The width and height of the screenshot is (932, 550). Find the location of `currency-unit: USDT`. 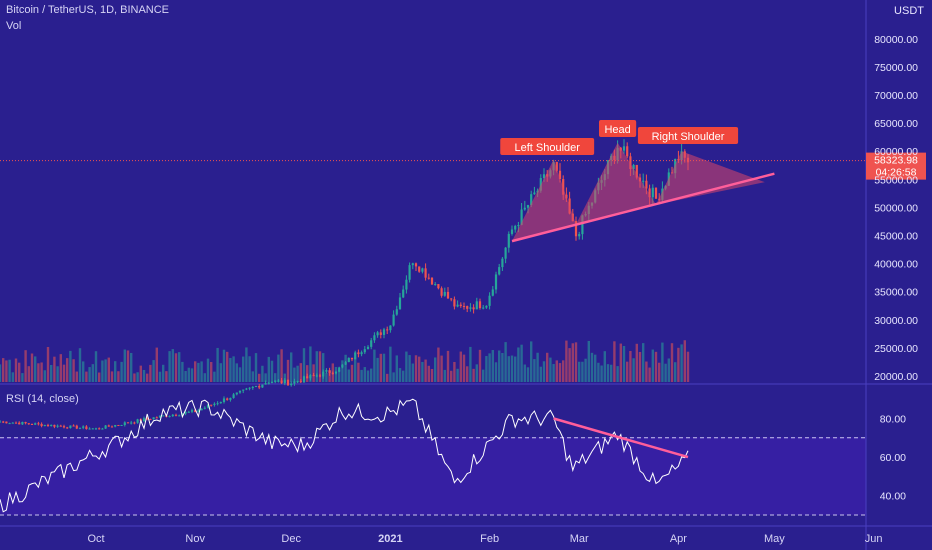

currency-unit: USDT is located at coordinates (909, 11).